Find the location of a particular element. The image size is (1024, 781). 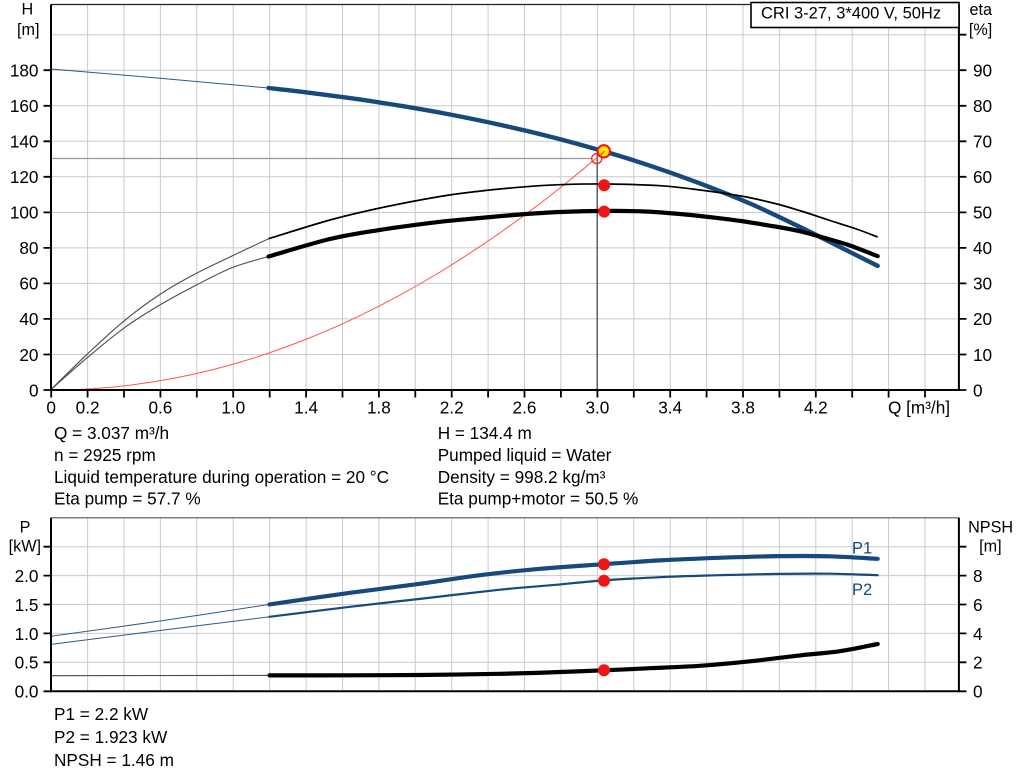

svg-text: 2.0 is located at coordinates (27, 576).